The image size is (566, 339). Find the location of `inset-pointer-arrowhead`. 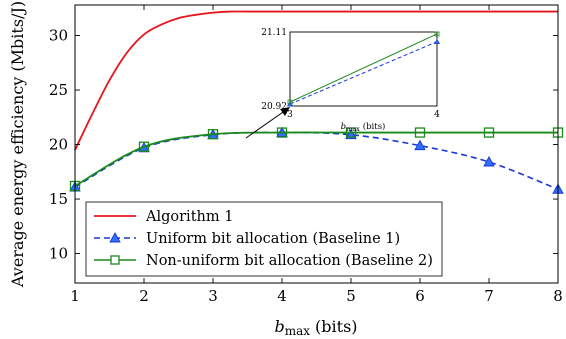

inset-pointer-arrowhead is located at coordinates (285, 111).